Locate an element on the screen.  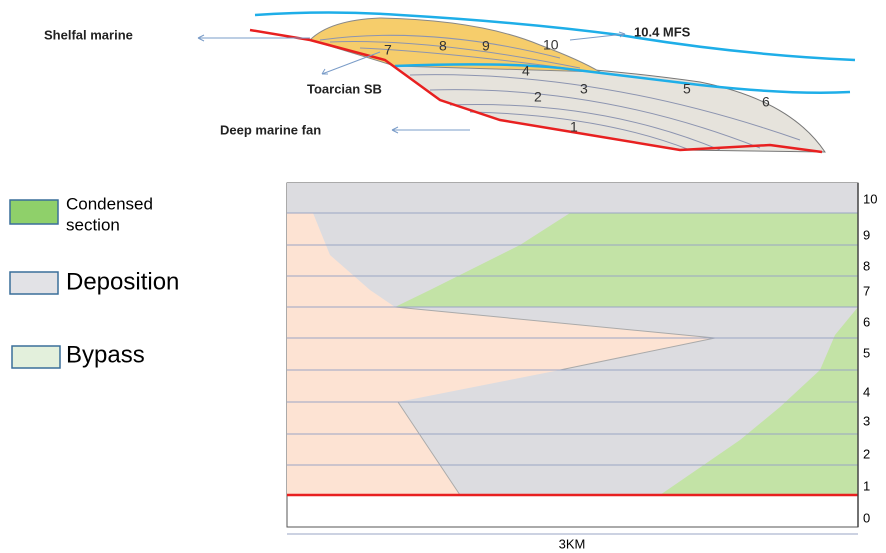
unit-label: 1 is located at coordinates (574, 127).